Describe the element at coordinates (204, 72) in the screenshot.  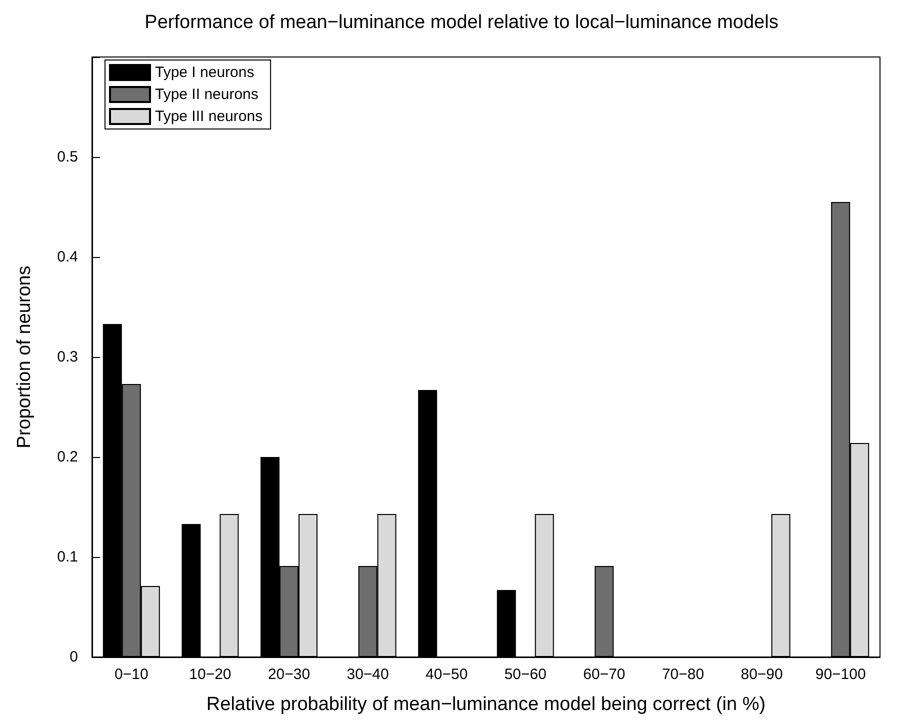
I see `legend-label: Type I neurons` at that location.